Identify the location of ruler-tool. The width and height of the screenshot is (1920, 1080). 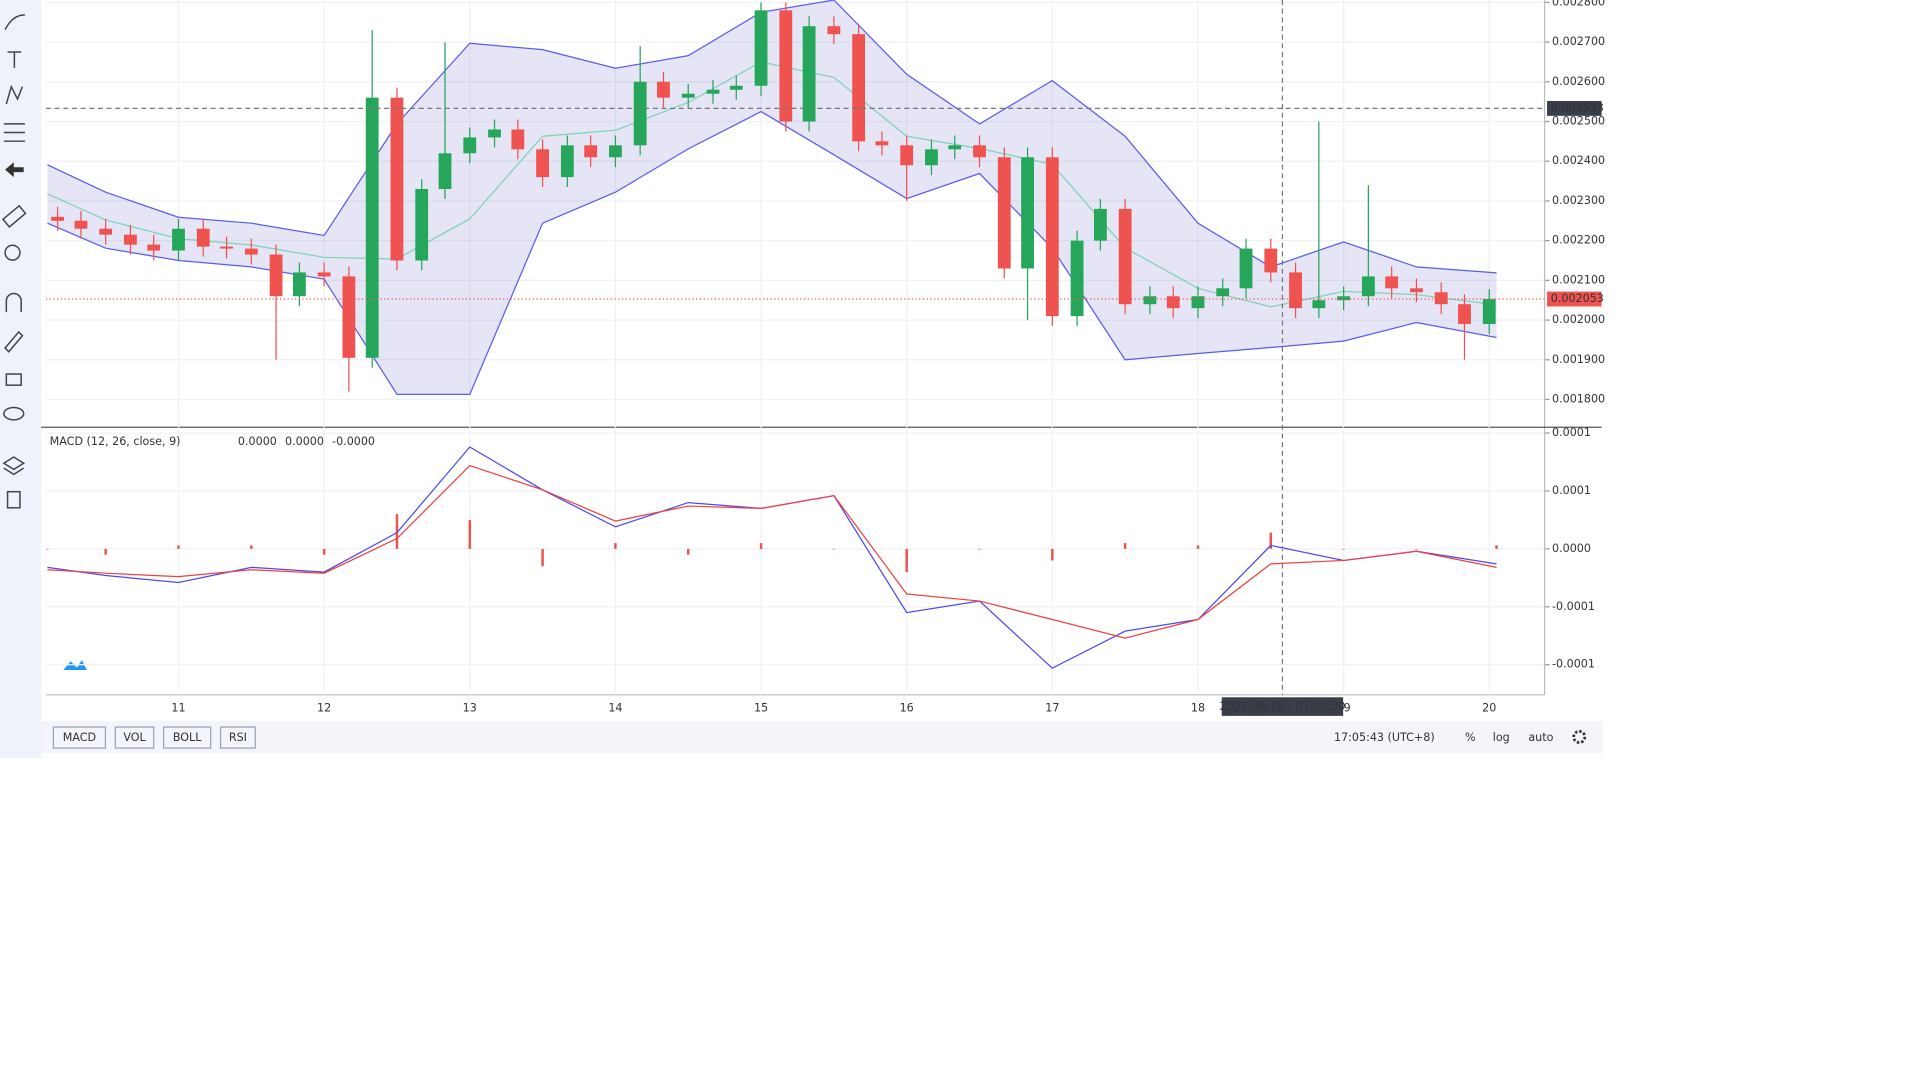
(14, 216).